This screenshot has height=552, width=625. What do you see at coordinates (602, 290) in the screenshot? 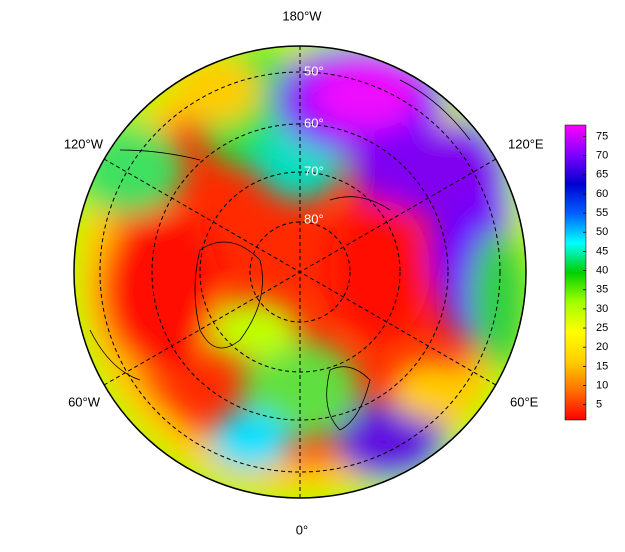
I see `colorbar-tick-label: 35` at bounding box center [602, 290].